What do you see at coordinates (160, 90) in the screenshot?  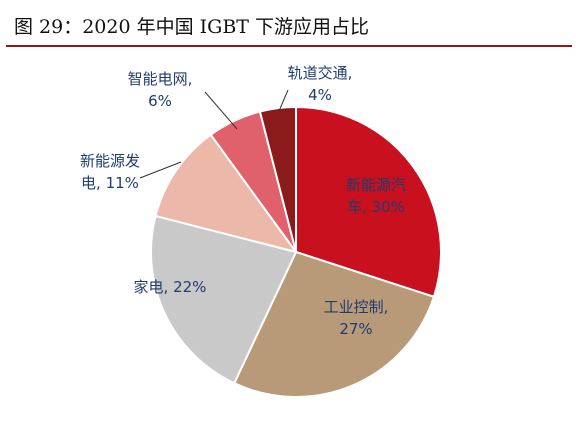 I see `slice-label-5: 智能电网, 6%` at bounding box center [160, 90].